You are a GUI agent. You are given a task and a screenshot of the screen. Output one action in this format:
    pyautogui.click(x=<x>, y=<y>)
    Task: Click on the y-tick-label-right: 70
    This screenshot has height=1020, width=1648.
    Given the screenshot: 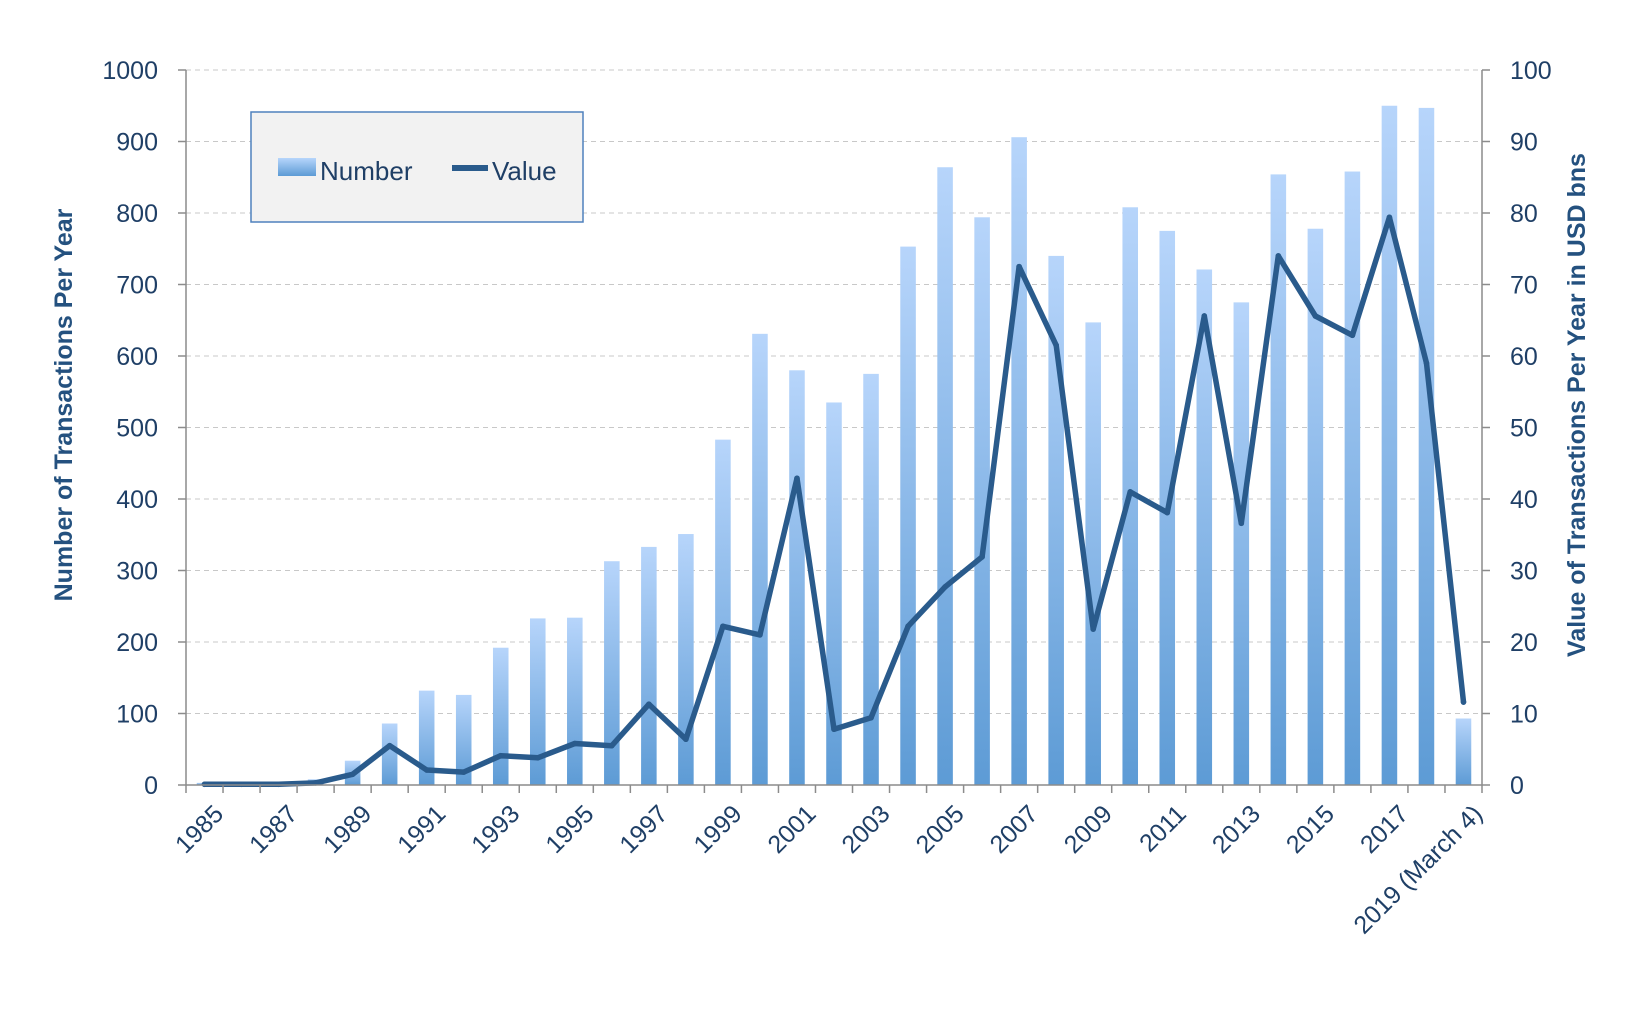 What is the action you would take?
    pyautogui.click(x=1524, y=286)
    